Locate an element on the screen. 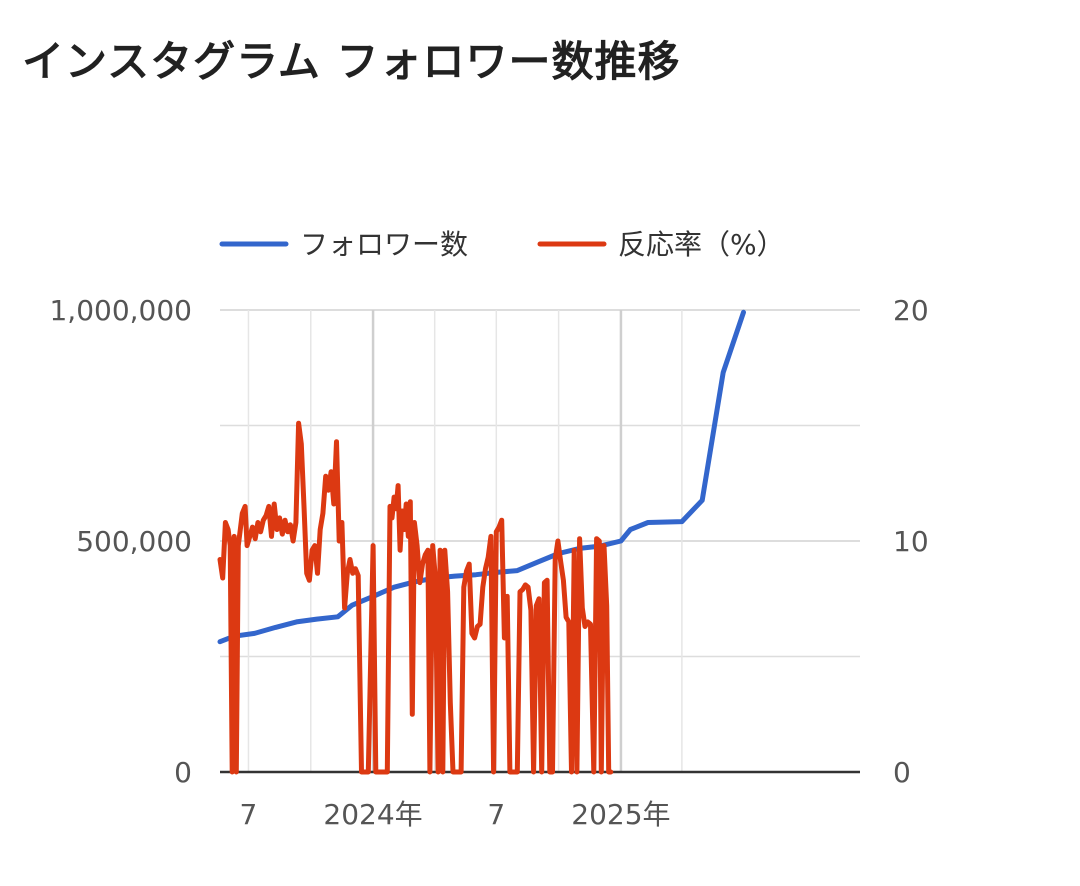 The width and height of the screenshot is (1080, 886). legend-label: フォロワー数 is located at coordinates (384, 244).